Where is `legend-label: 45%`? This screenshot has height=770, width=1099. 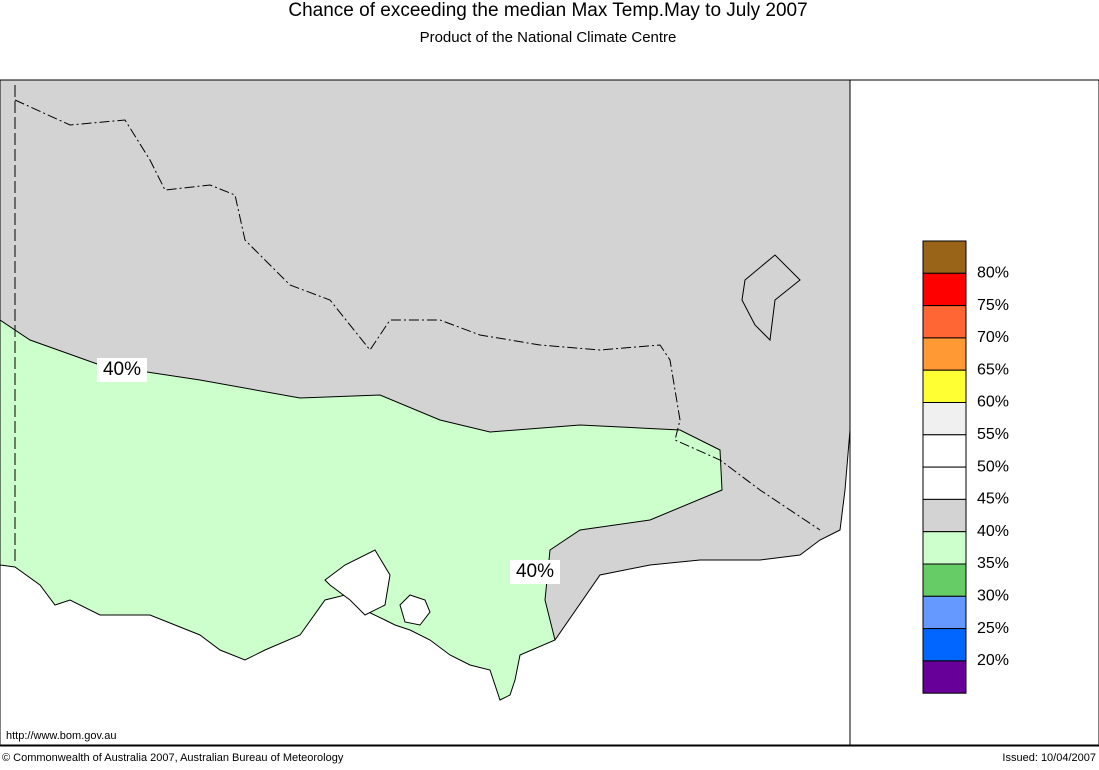 legend-label: 45% is located at coordinates (993, 499).